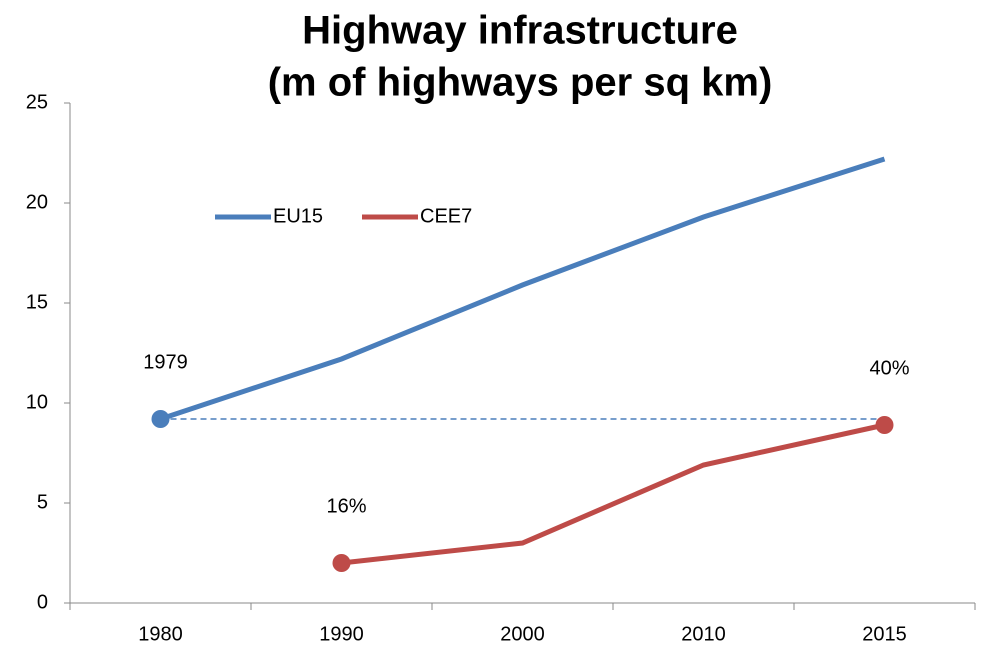 The image size is (983, 645). I want to click on y-tick-label: 0, so click(42, 602).